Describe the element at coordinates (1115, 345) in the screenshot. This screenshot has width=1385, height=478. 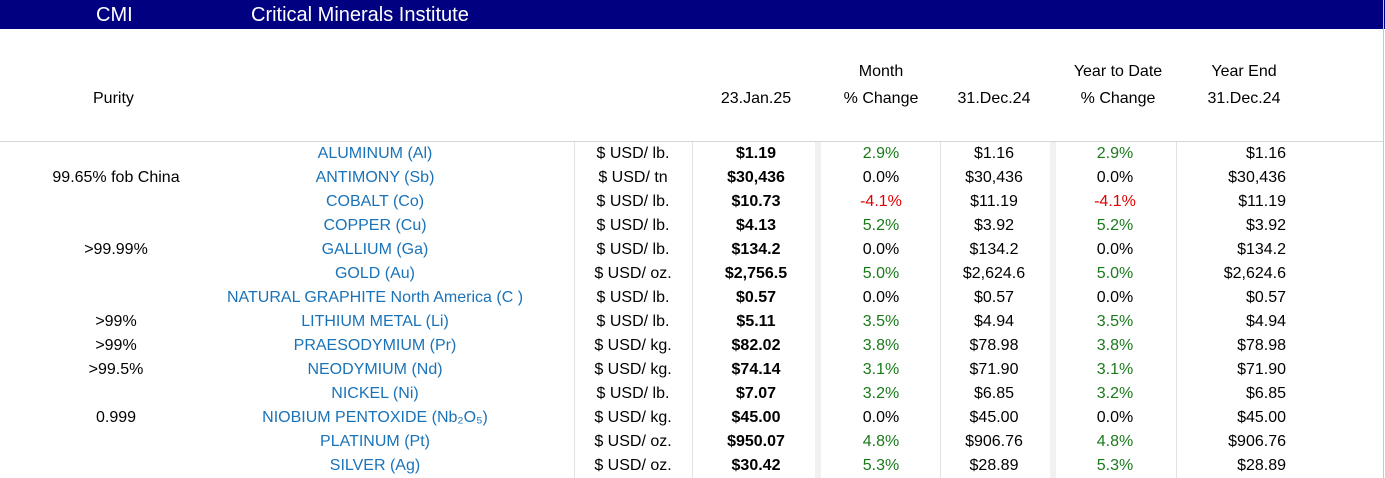
I see `ytd-change-cell: 3.8%` at that location.